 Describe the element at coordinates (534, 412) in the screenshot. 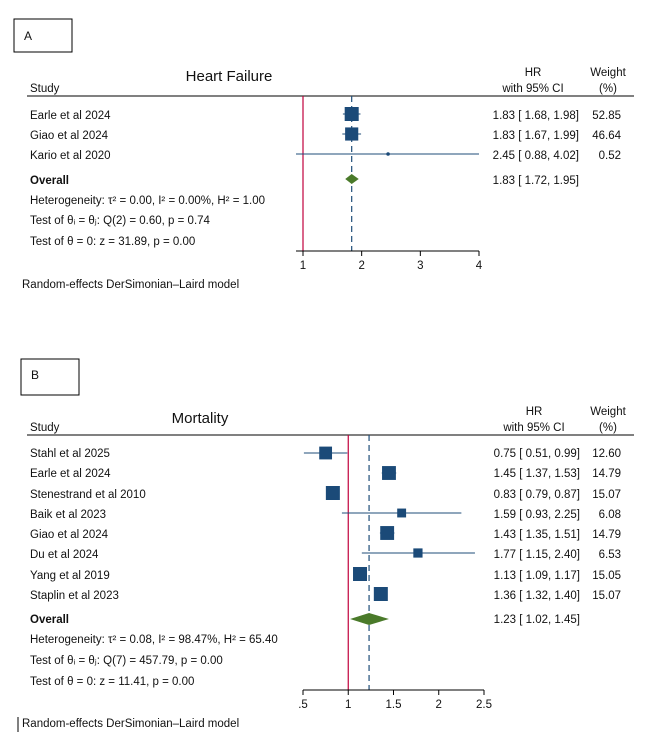

I see `panel-b-header-hr-1: HR` at that location.